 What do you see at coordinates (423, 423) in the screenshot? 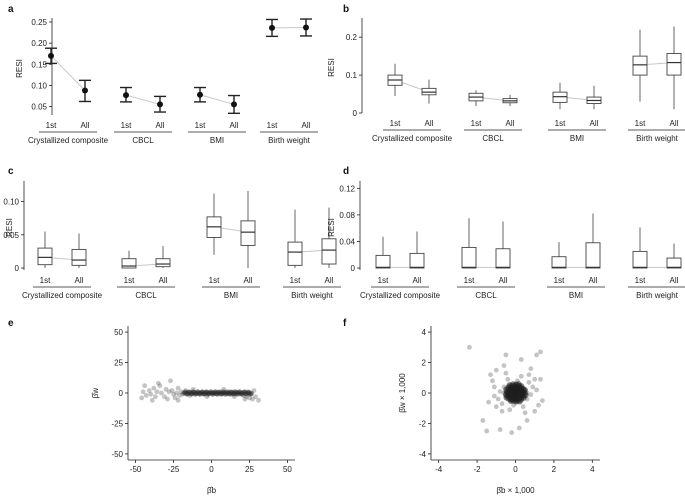
I see `y-tick-label: -2` at bounding box center [423, 423].